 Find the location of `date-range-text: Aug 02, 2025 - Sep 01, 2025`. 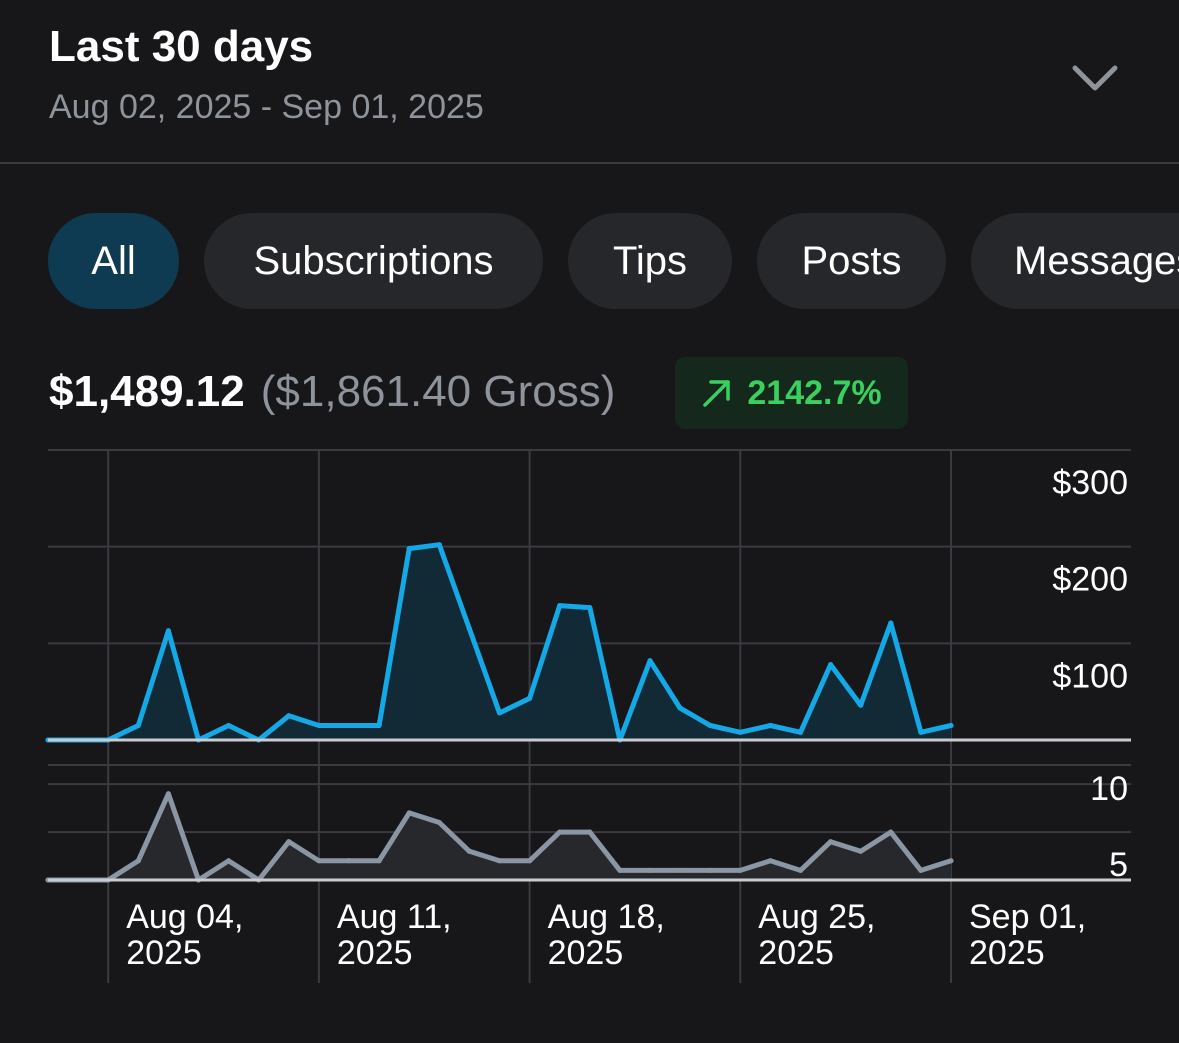

date-range-text: Aug 02, 2025 - Sep 01, 2025 is located at coordinates (266, 107).